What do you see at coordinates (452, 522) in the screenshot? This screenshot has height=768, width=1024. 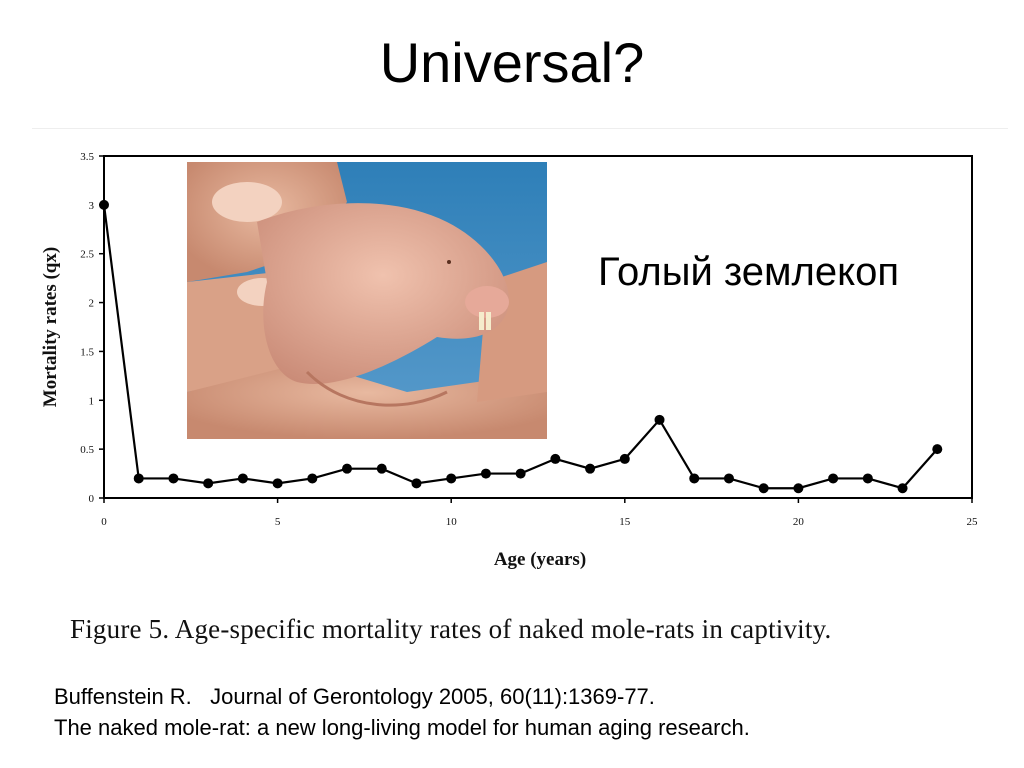 I see `x-tick-label: 10` at bounding box center [452, 522].